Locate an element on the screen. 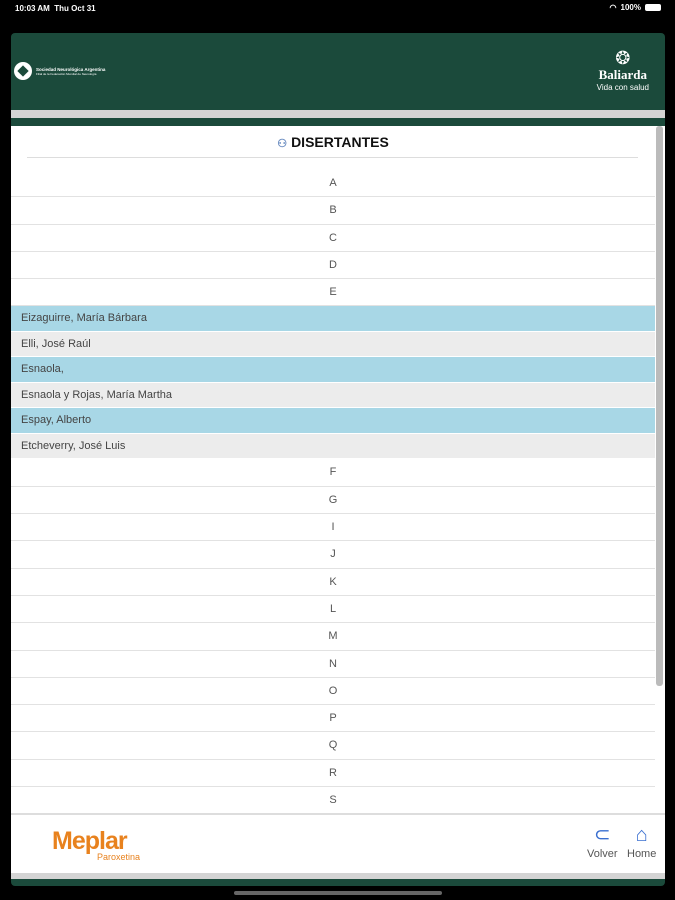 The image size is (675, 900). meplar-subtitle: Paroxetina is located at coordinates (119, 857).